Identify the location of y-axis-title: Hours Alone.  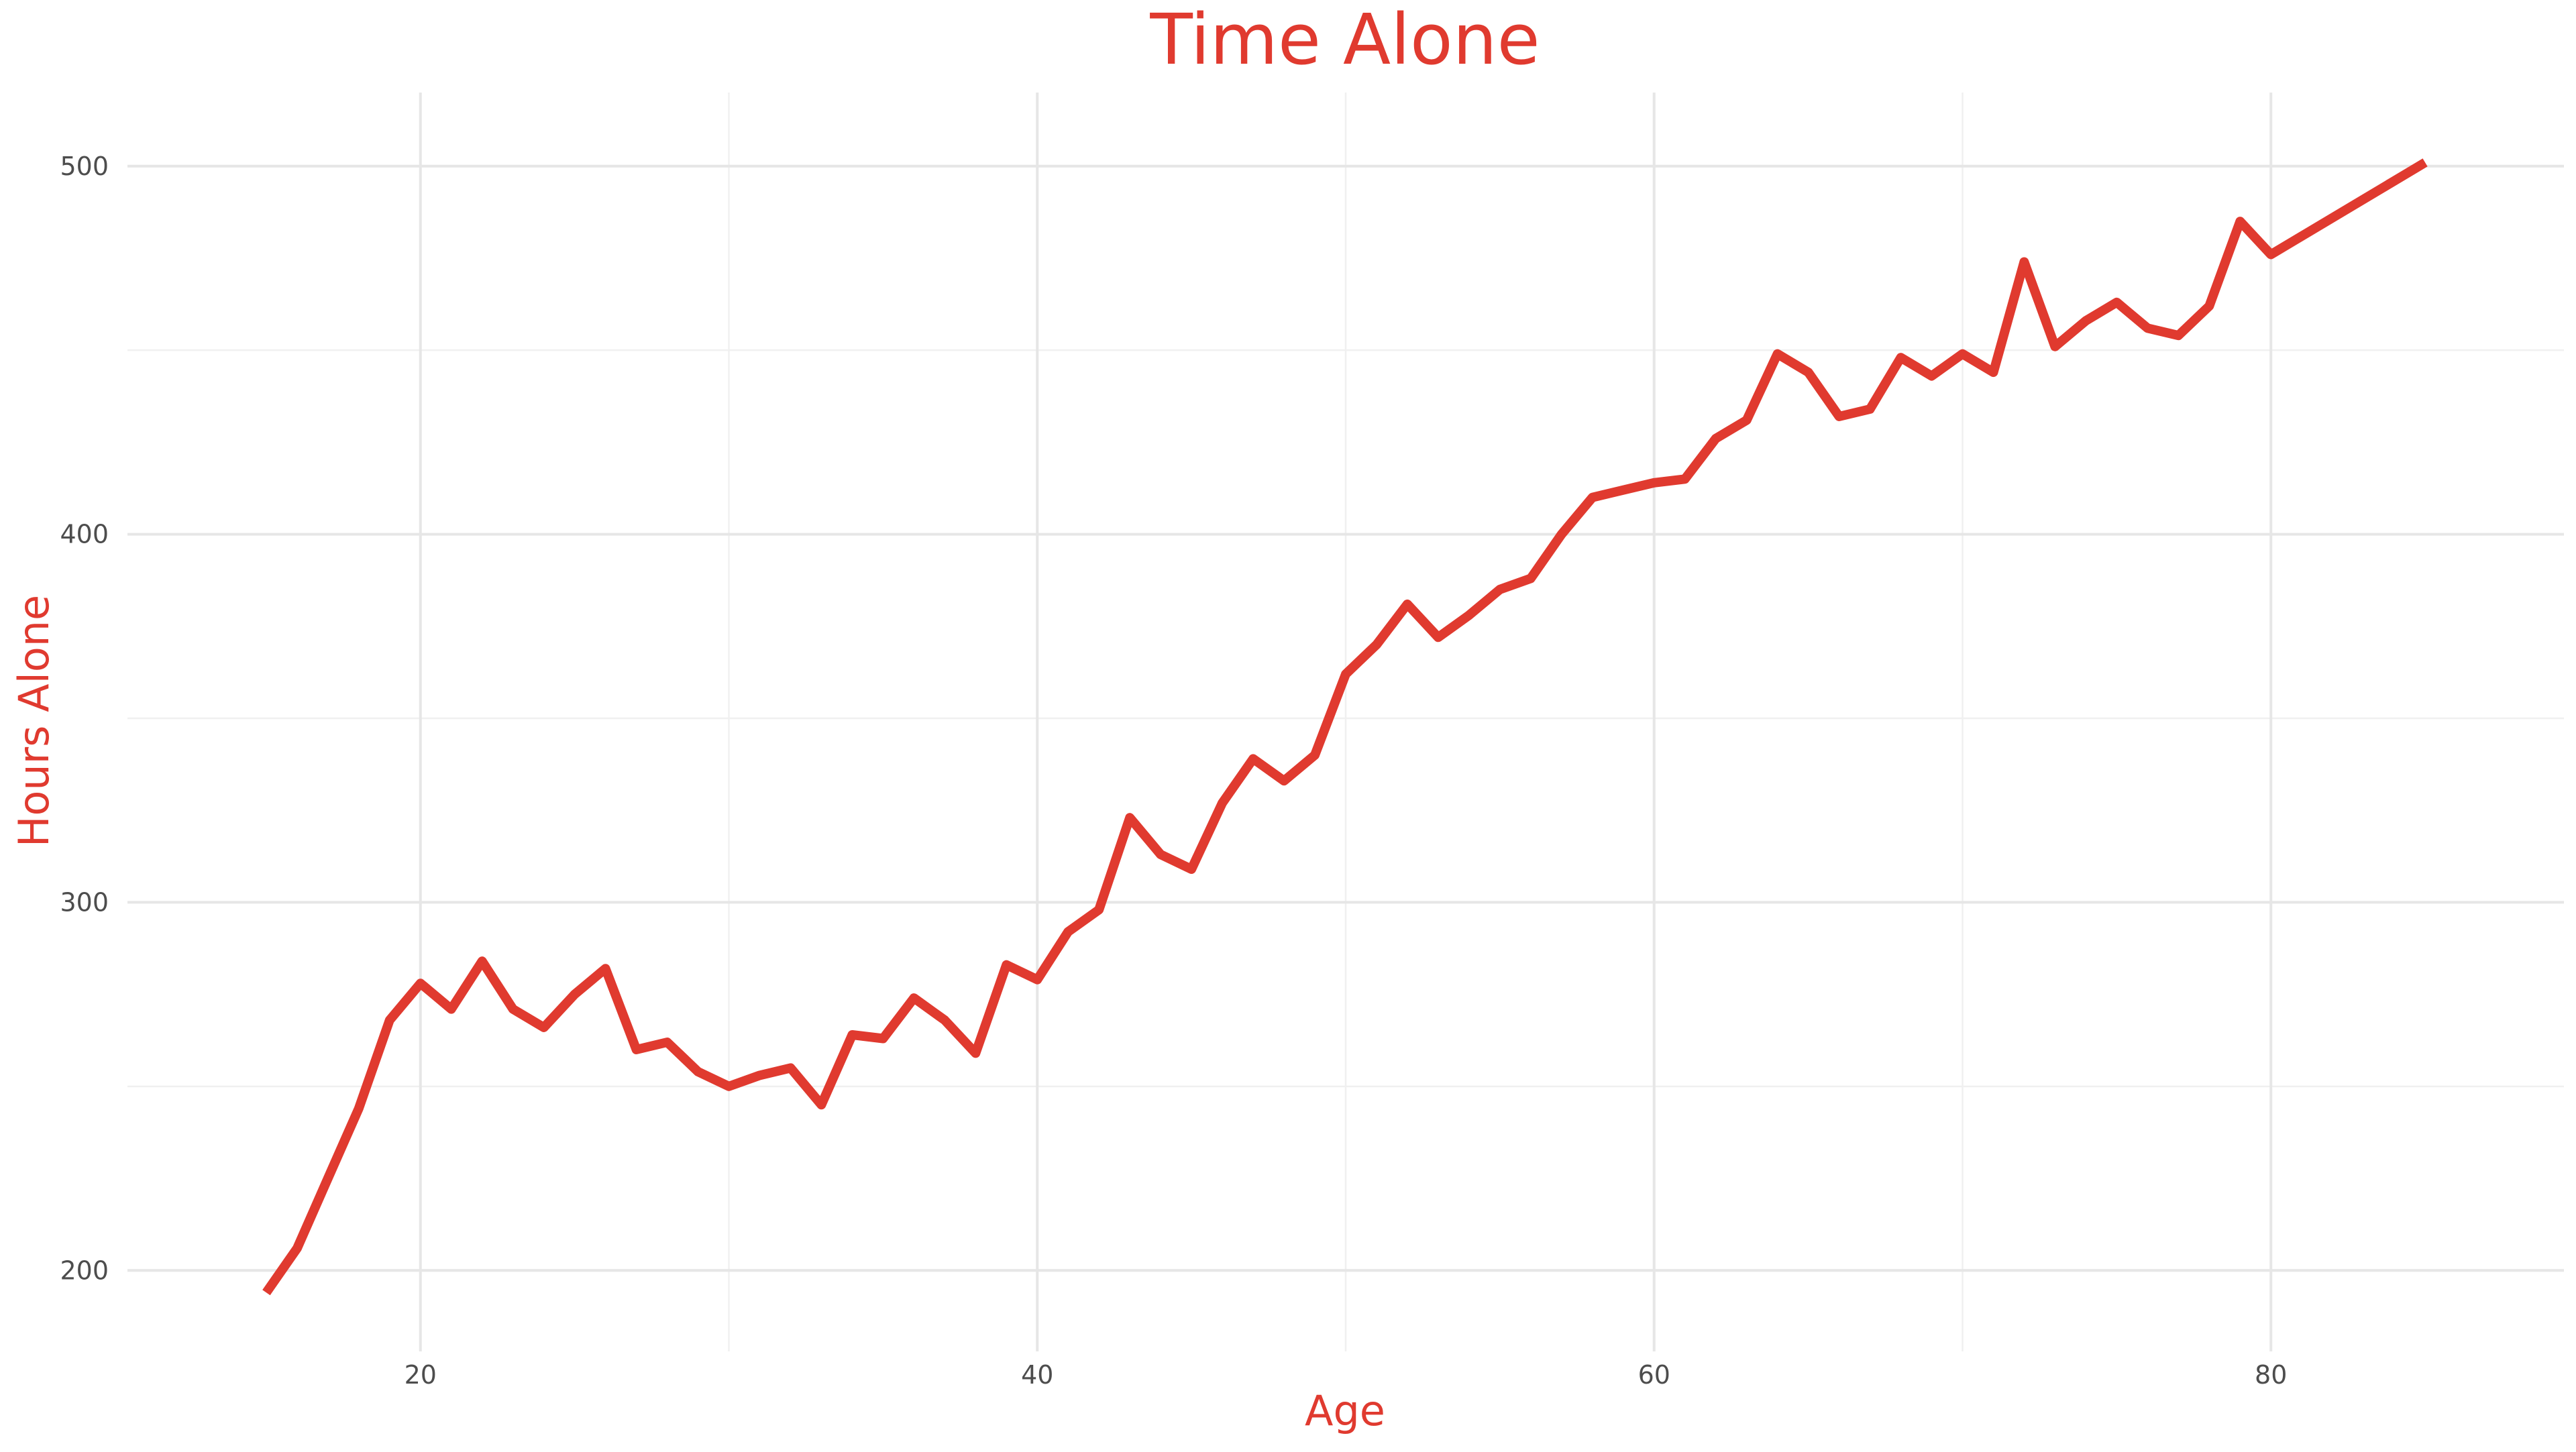
(33, 721).